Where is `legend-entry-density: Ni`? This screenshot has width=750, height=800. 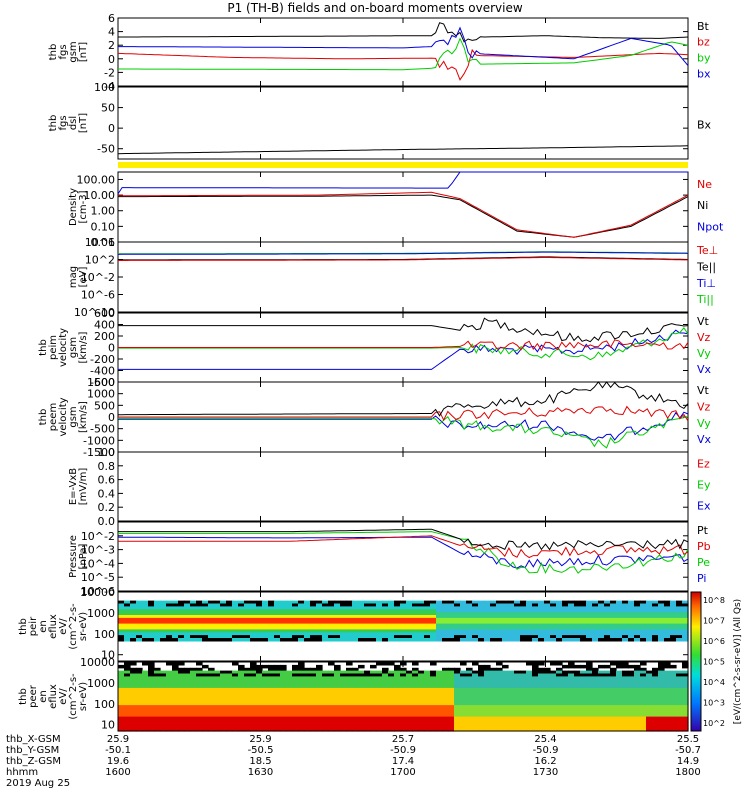
legend-entry-density: Ni is located at coordinates (702, 205).